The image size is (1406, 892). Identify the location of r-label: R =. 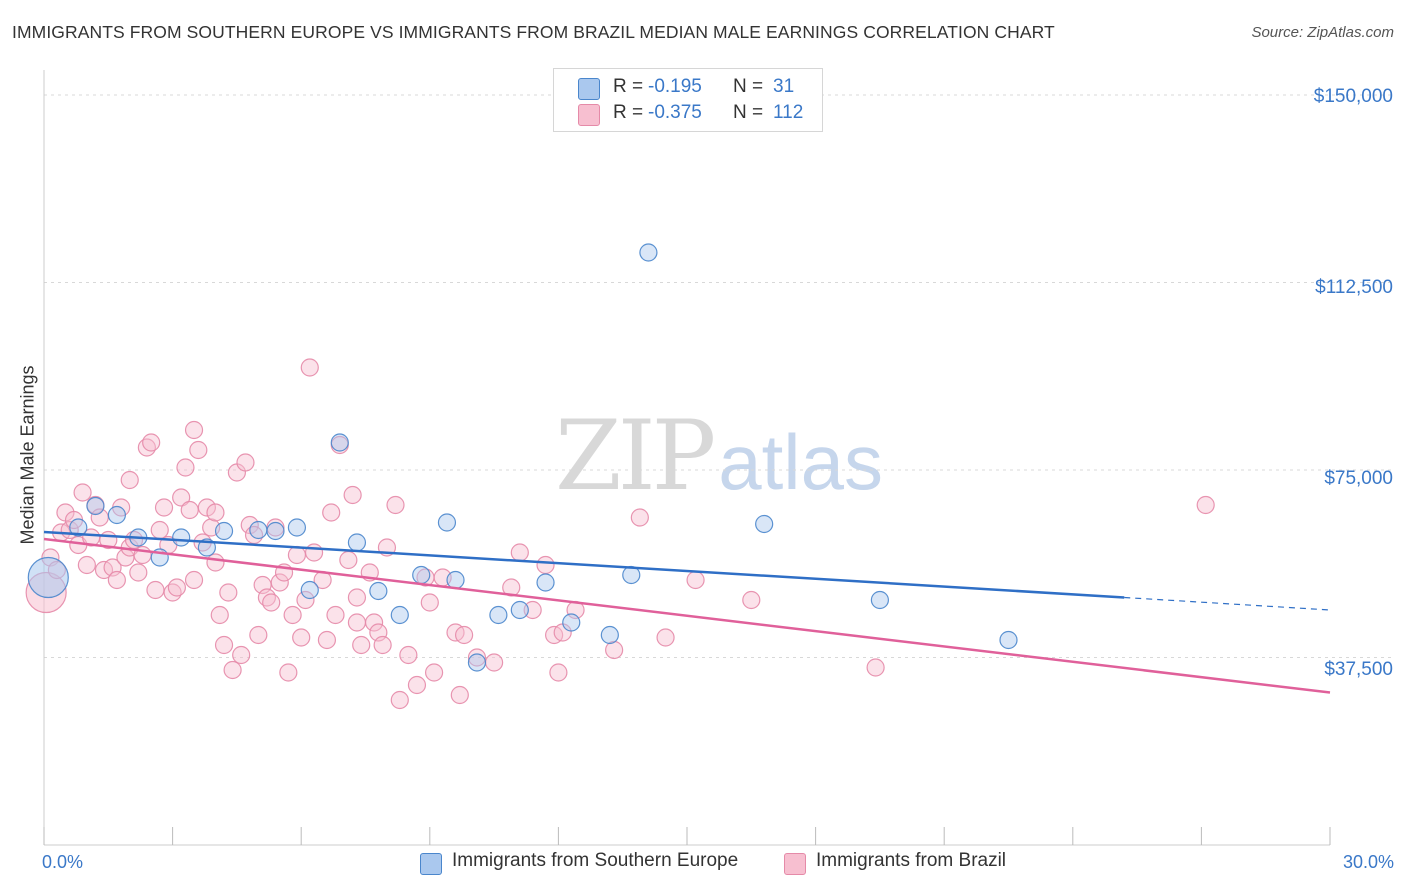
(628, 86).